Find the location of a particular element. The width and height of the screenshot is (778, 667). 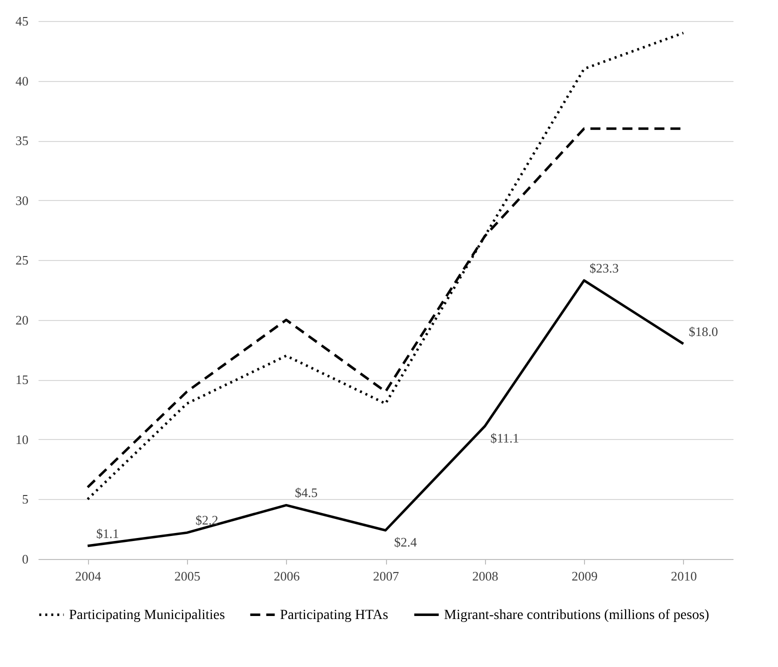

x-tick-label: 2008 is located at coordinates (485, 576).